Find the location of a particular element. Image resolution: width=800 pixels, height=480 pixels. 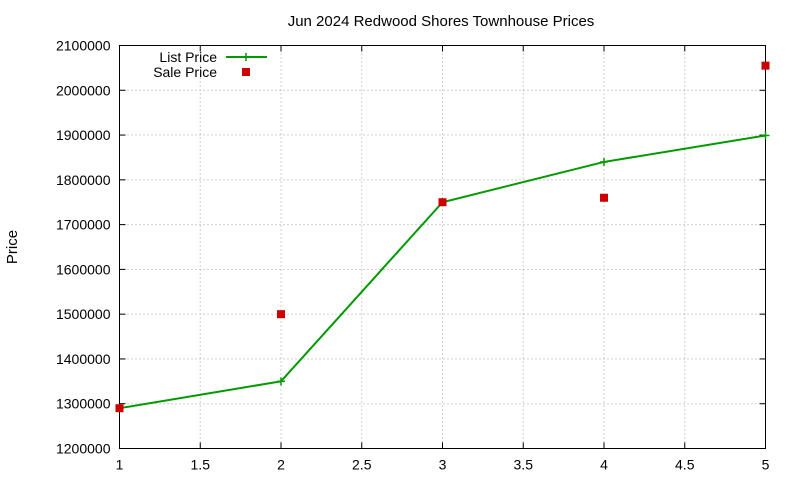

y-tick-label: 1800000 is located at coordinates (83, 180).